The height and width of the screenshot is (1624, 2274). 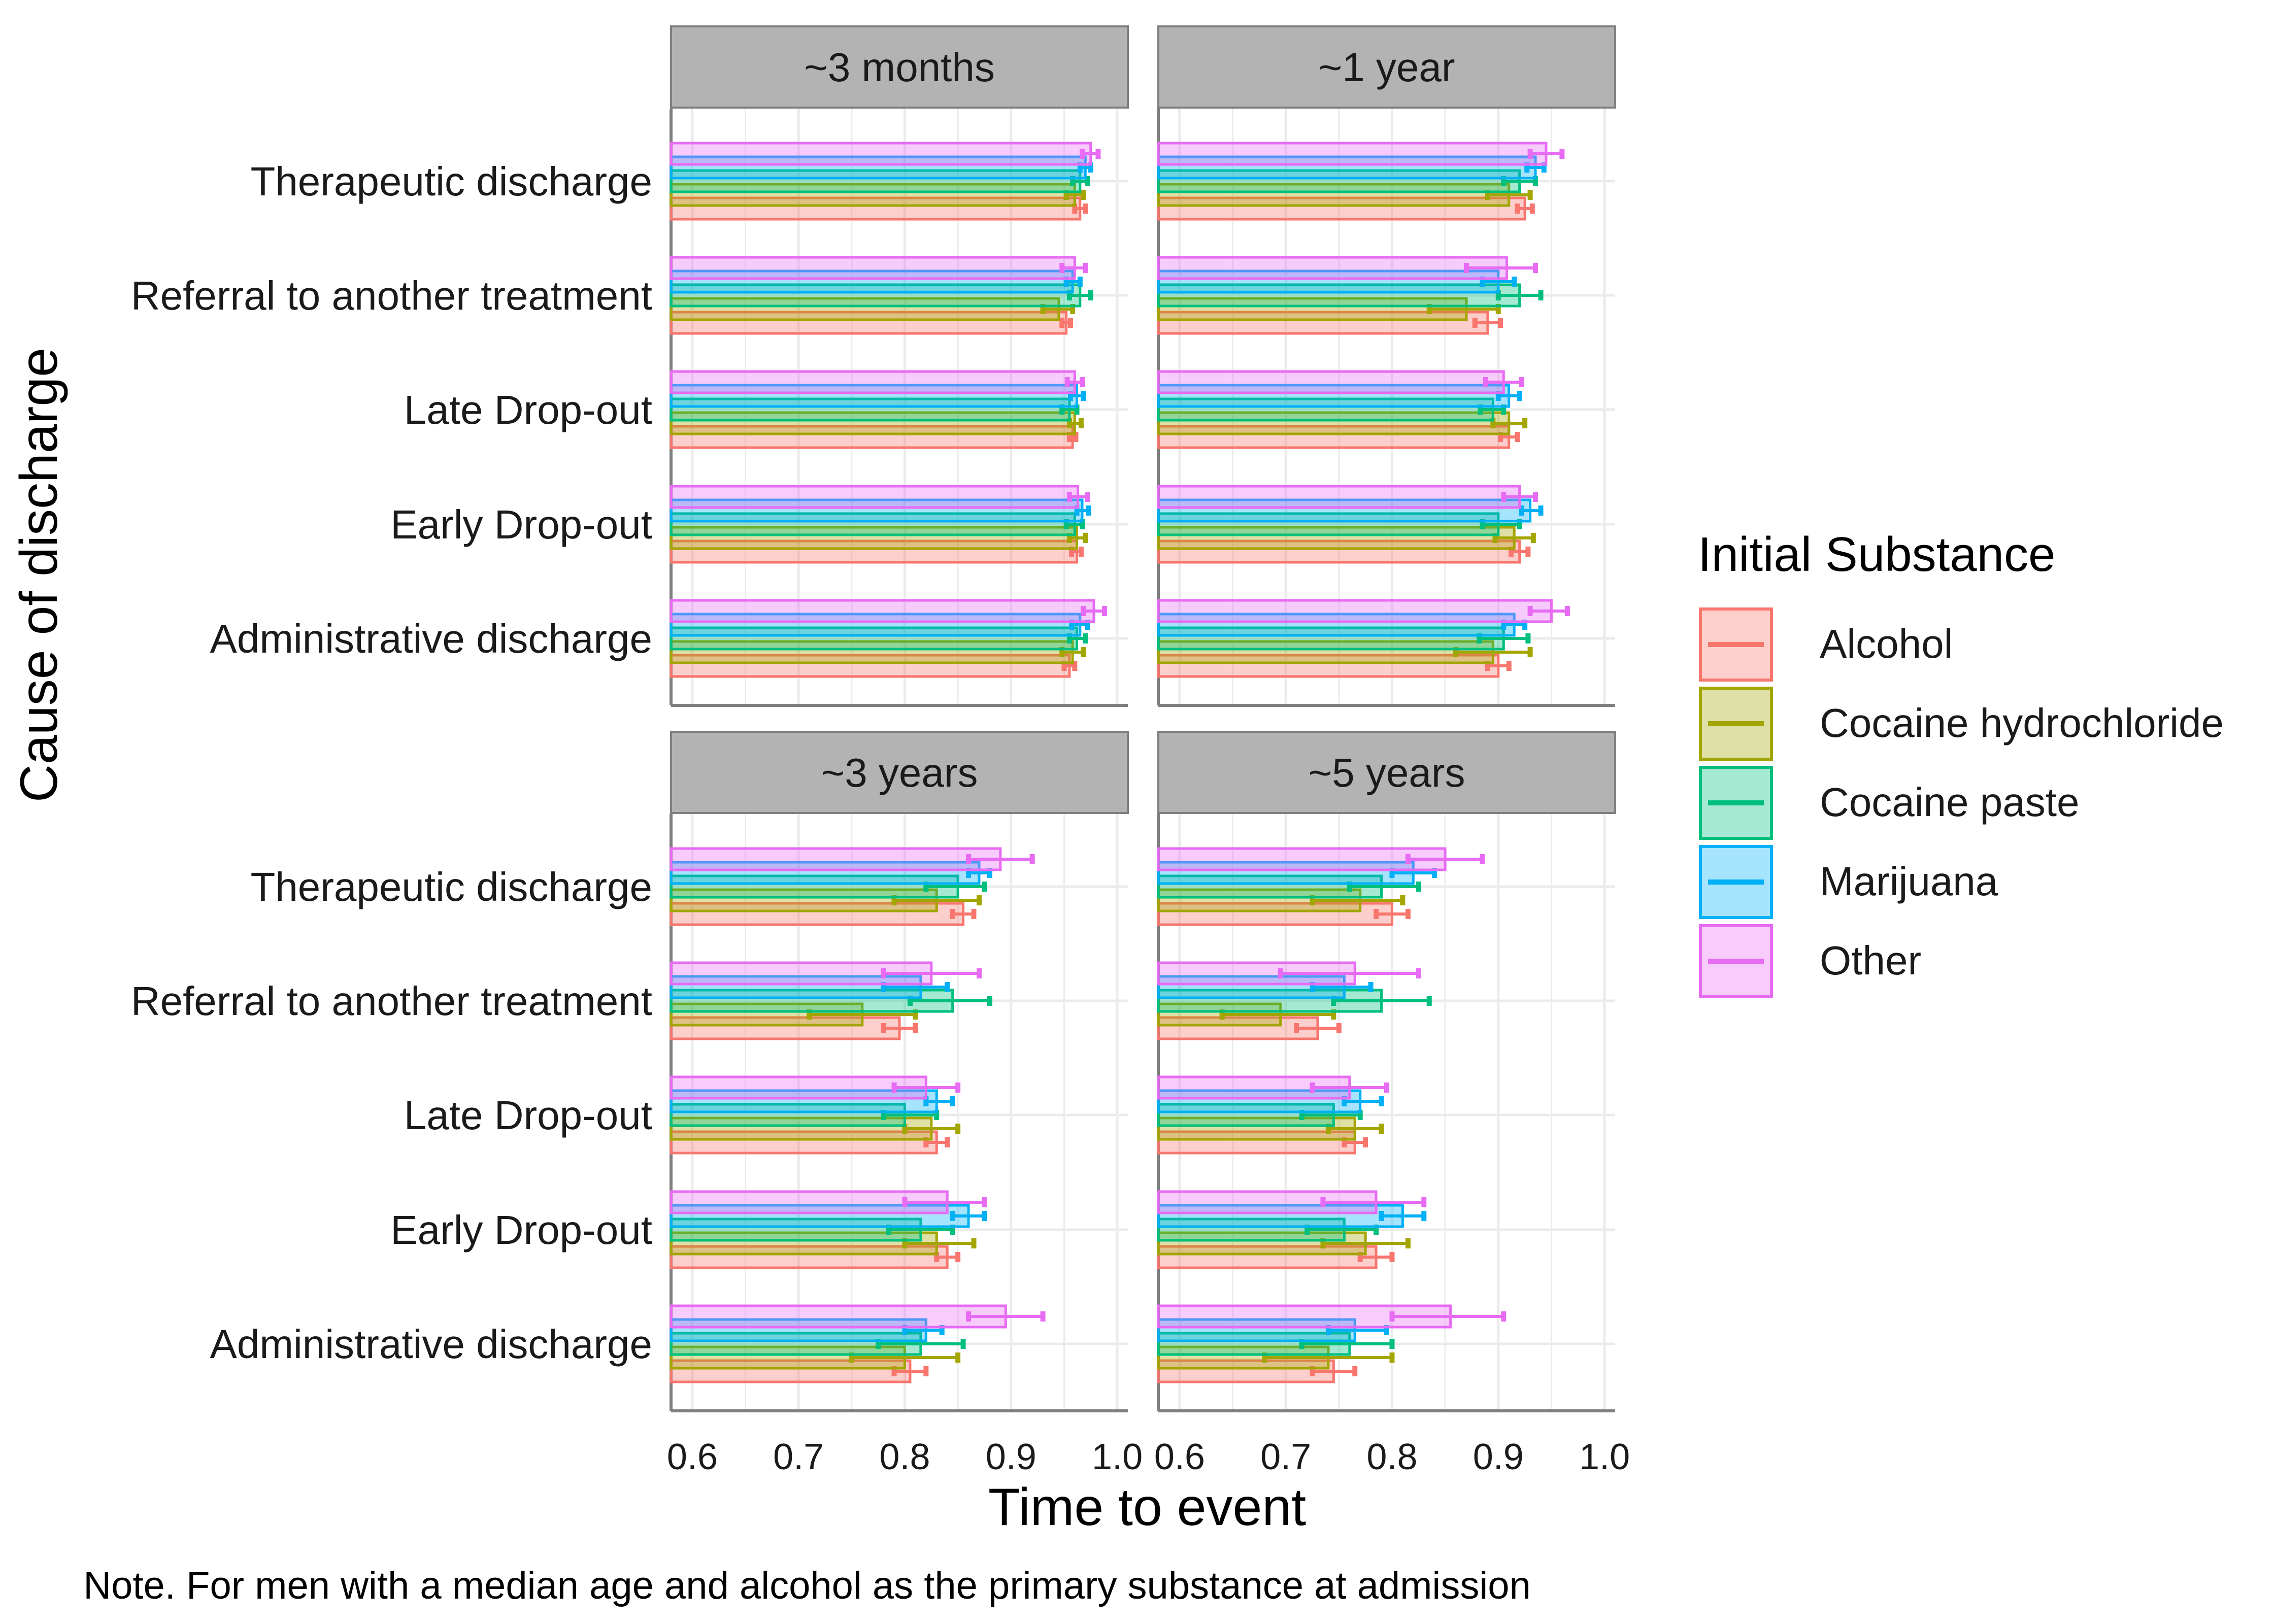 What do you see at coordinates (1386, 366) in the screenshot?
I see `facet-panel: ~1 year` at bounding box center [1386, 366].